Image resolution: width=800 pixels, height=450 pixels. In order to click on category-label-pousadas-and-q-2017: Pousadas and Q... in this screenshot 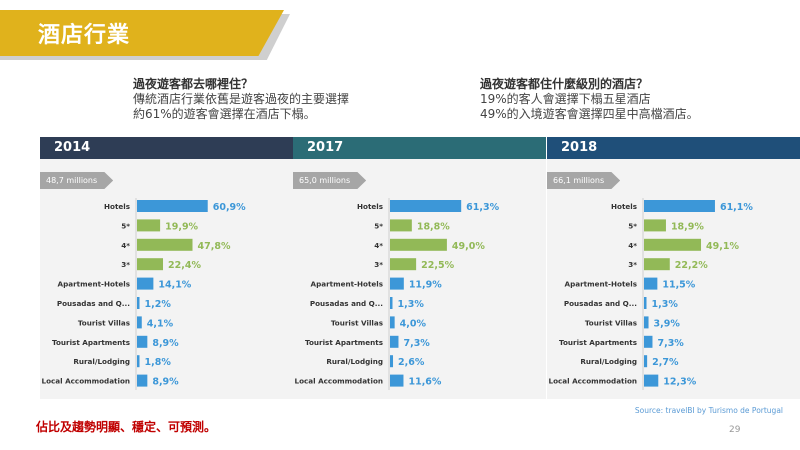, I will do `click(346, 303)`.